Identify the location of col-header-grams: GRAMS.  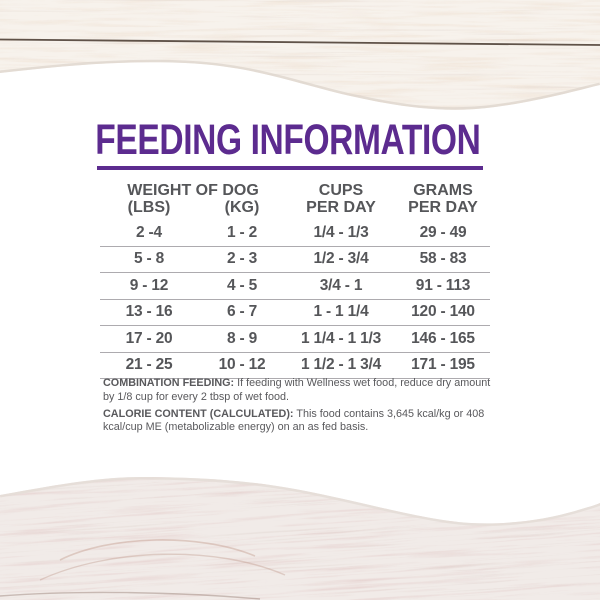
(443, 190).